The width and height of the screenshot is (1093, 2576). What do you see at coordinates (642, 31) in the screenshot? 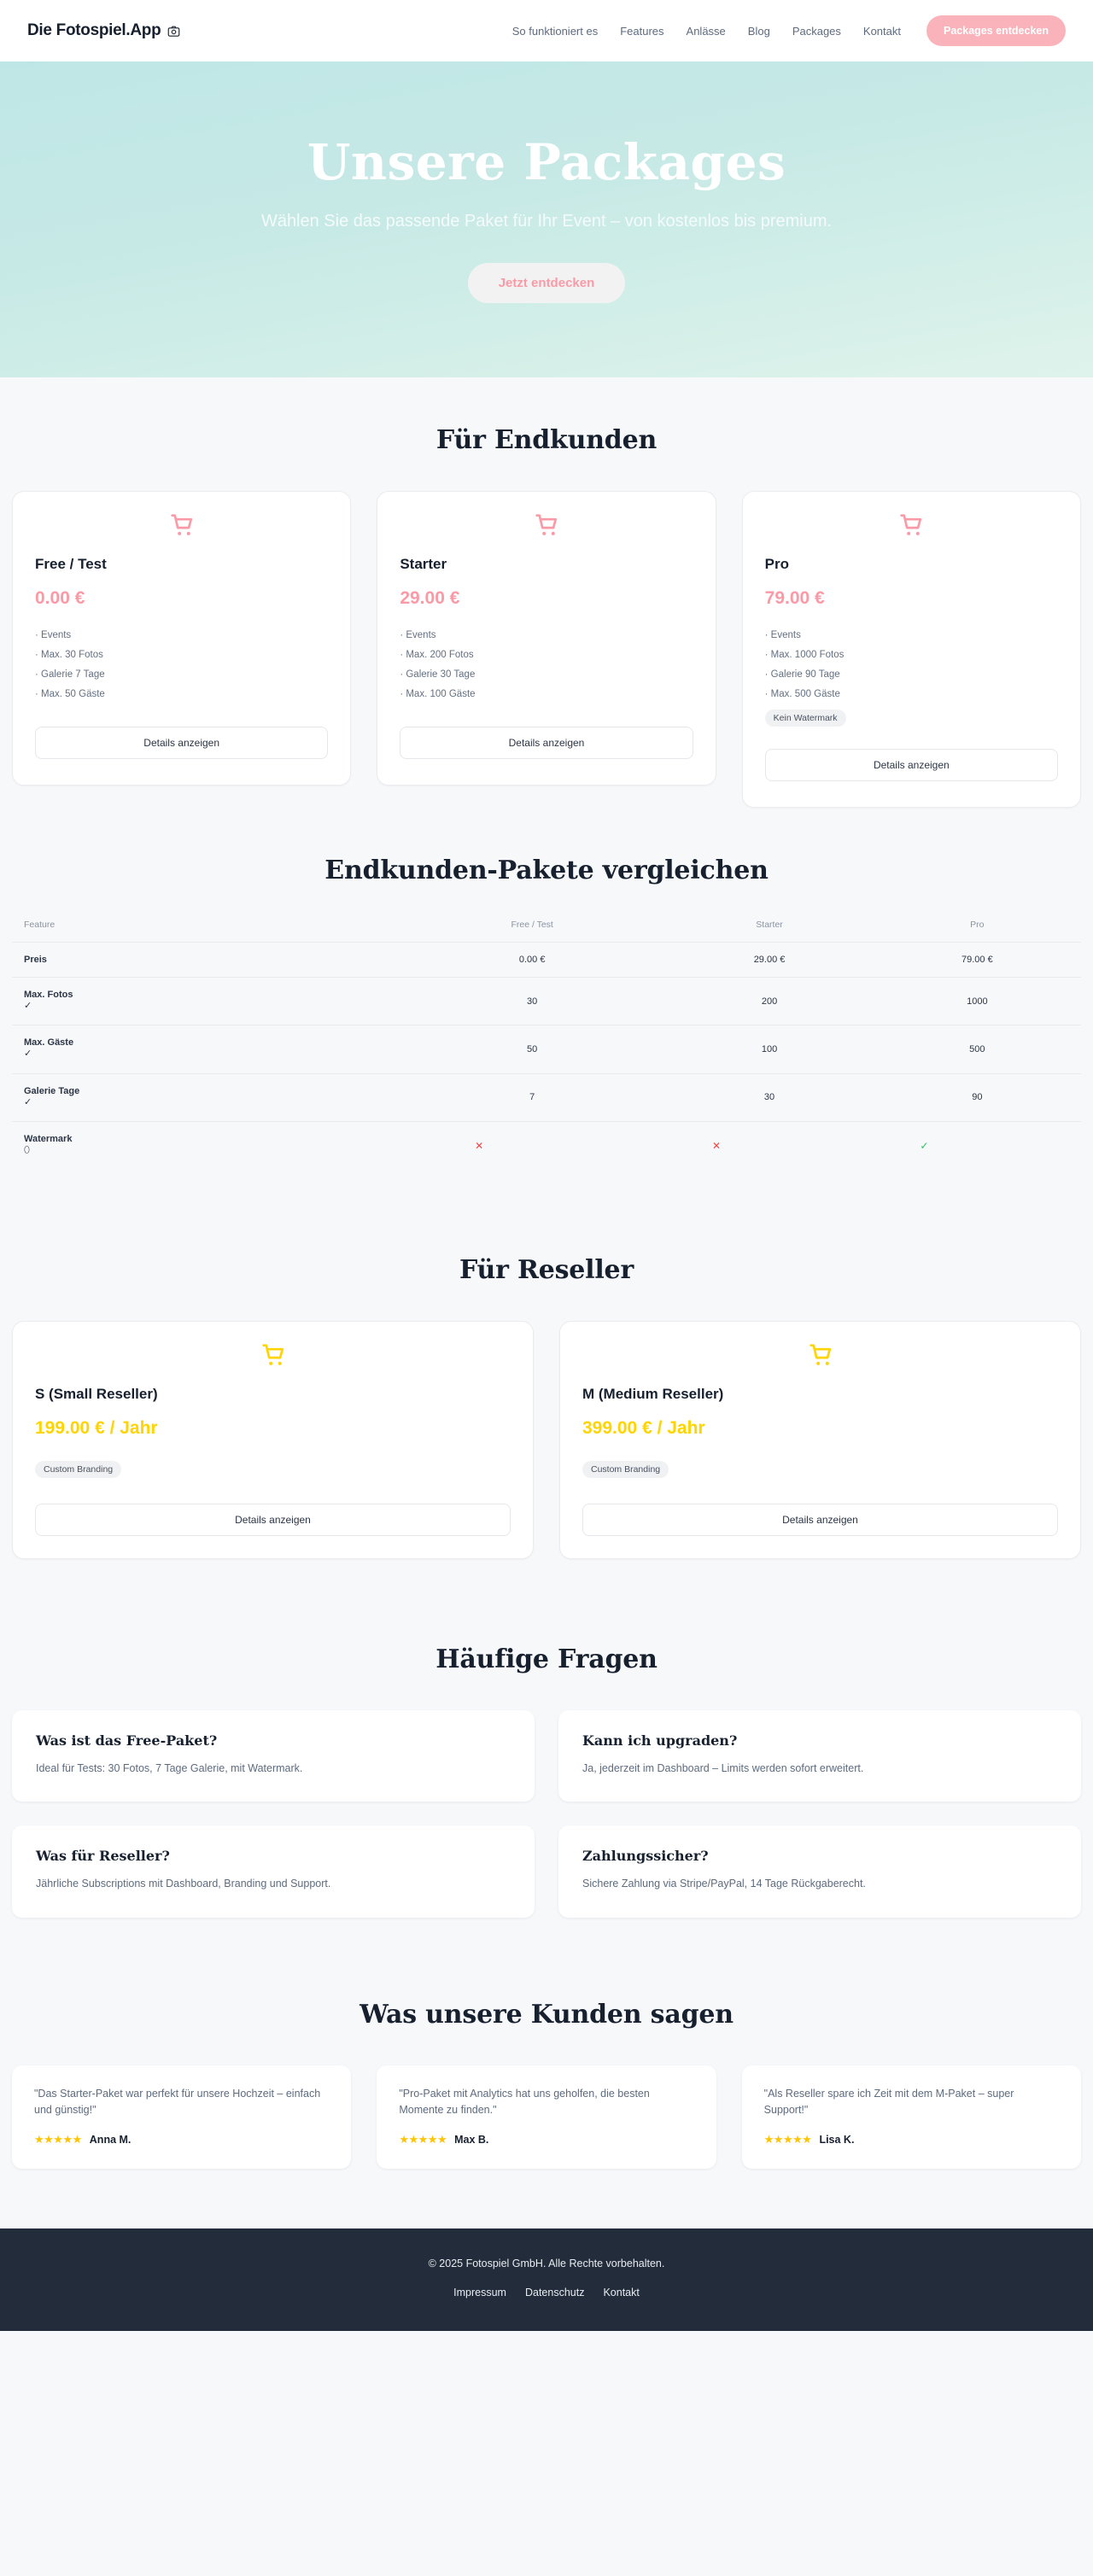
I see `nav-item-1: Features` at bounding box center [642, 31].